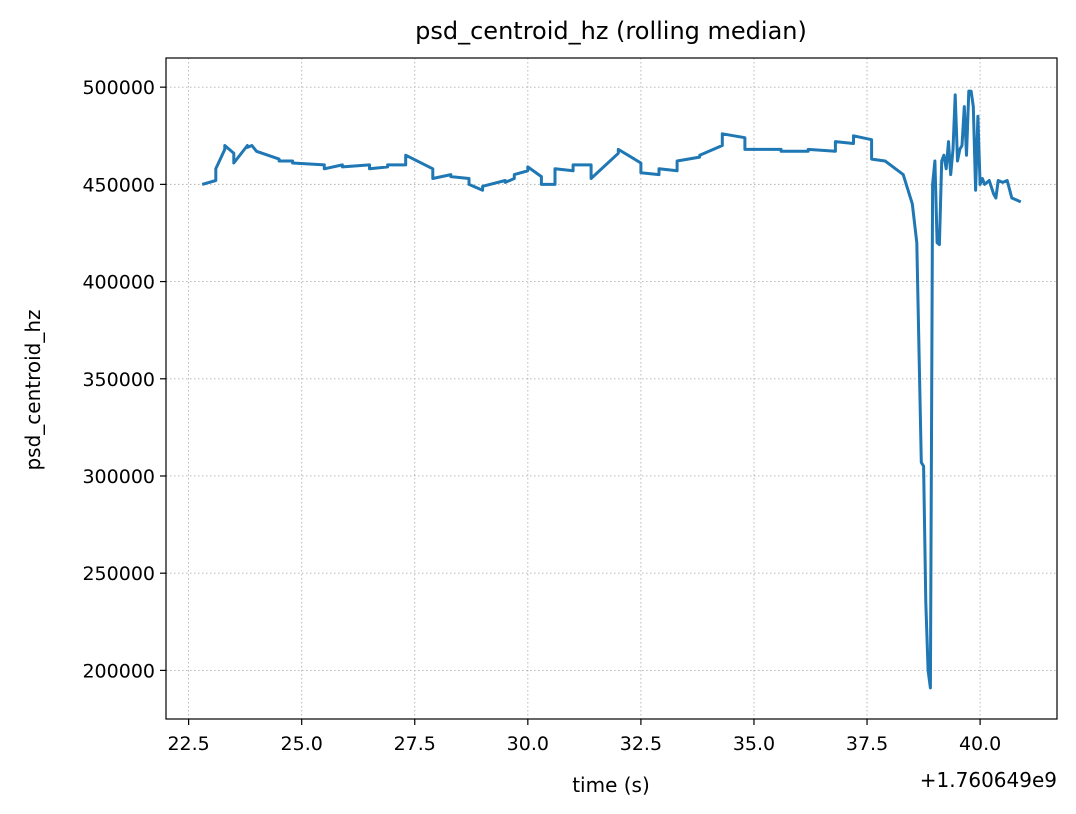 The width and height of the screenshot is (1076, 814). I want to click on chart-title: psd_centroid_hz (rolling median), so click(611, 31).